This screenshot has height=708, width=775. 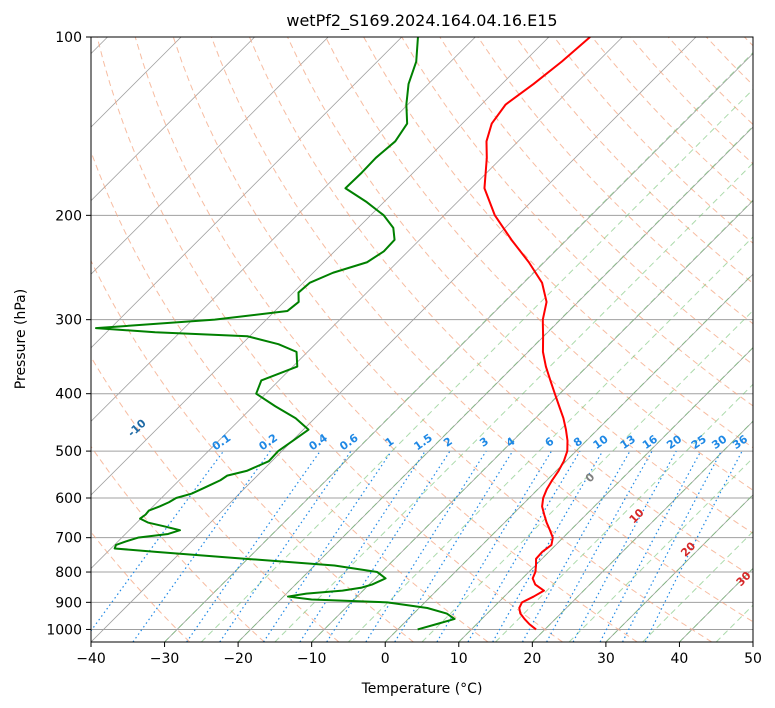 What do you see at coordinates (68, 216) in the screenshot?
I see `y-tick-label: 200` at bounding box center [68, 216].